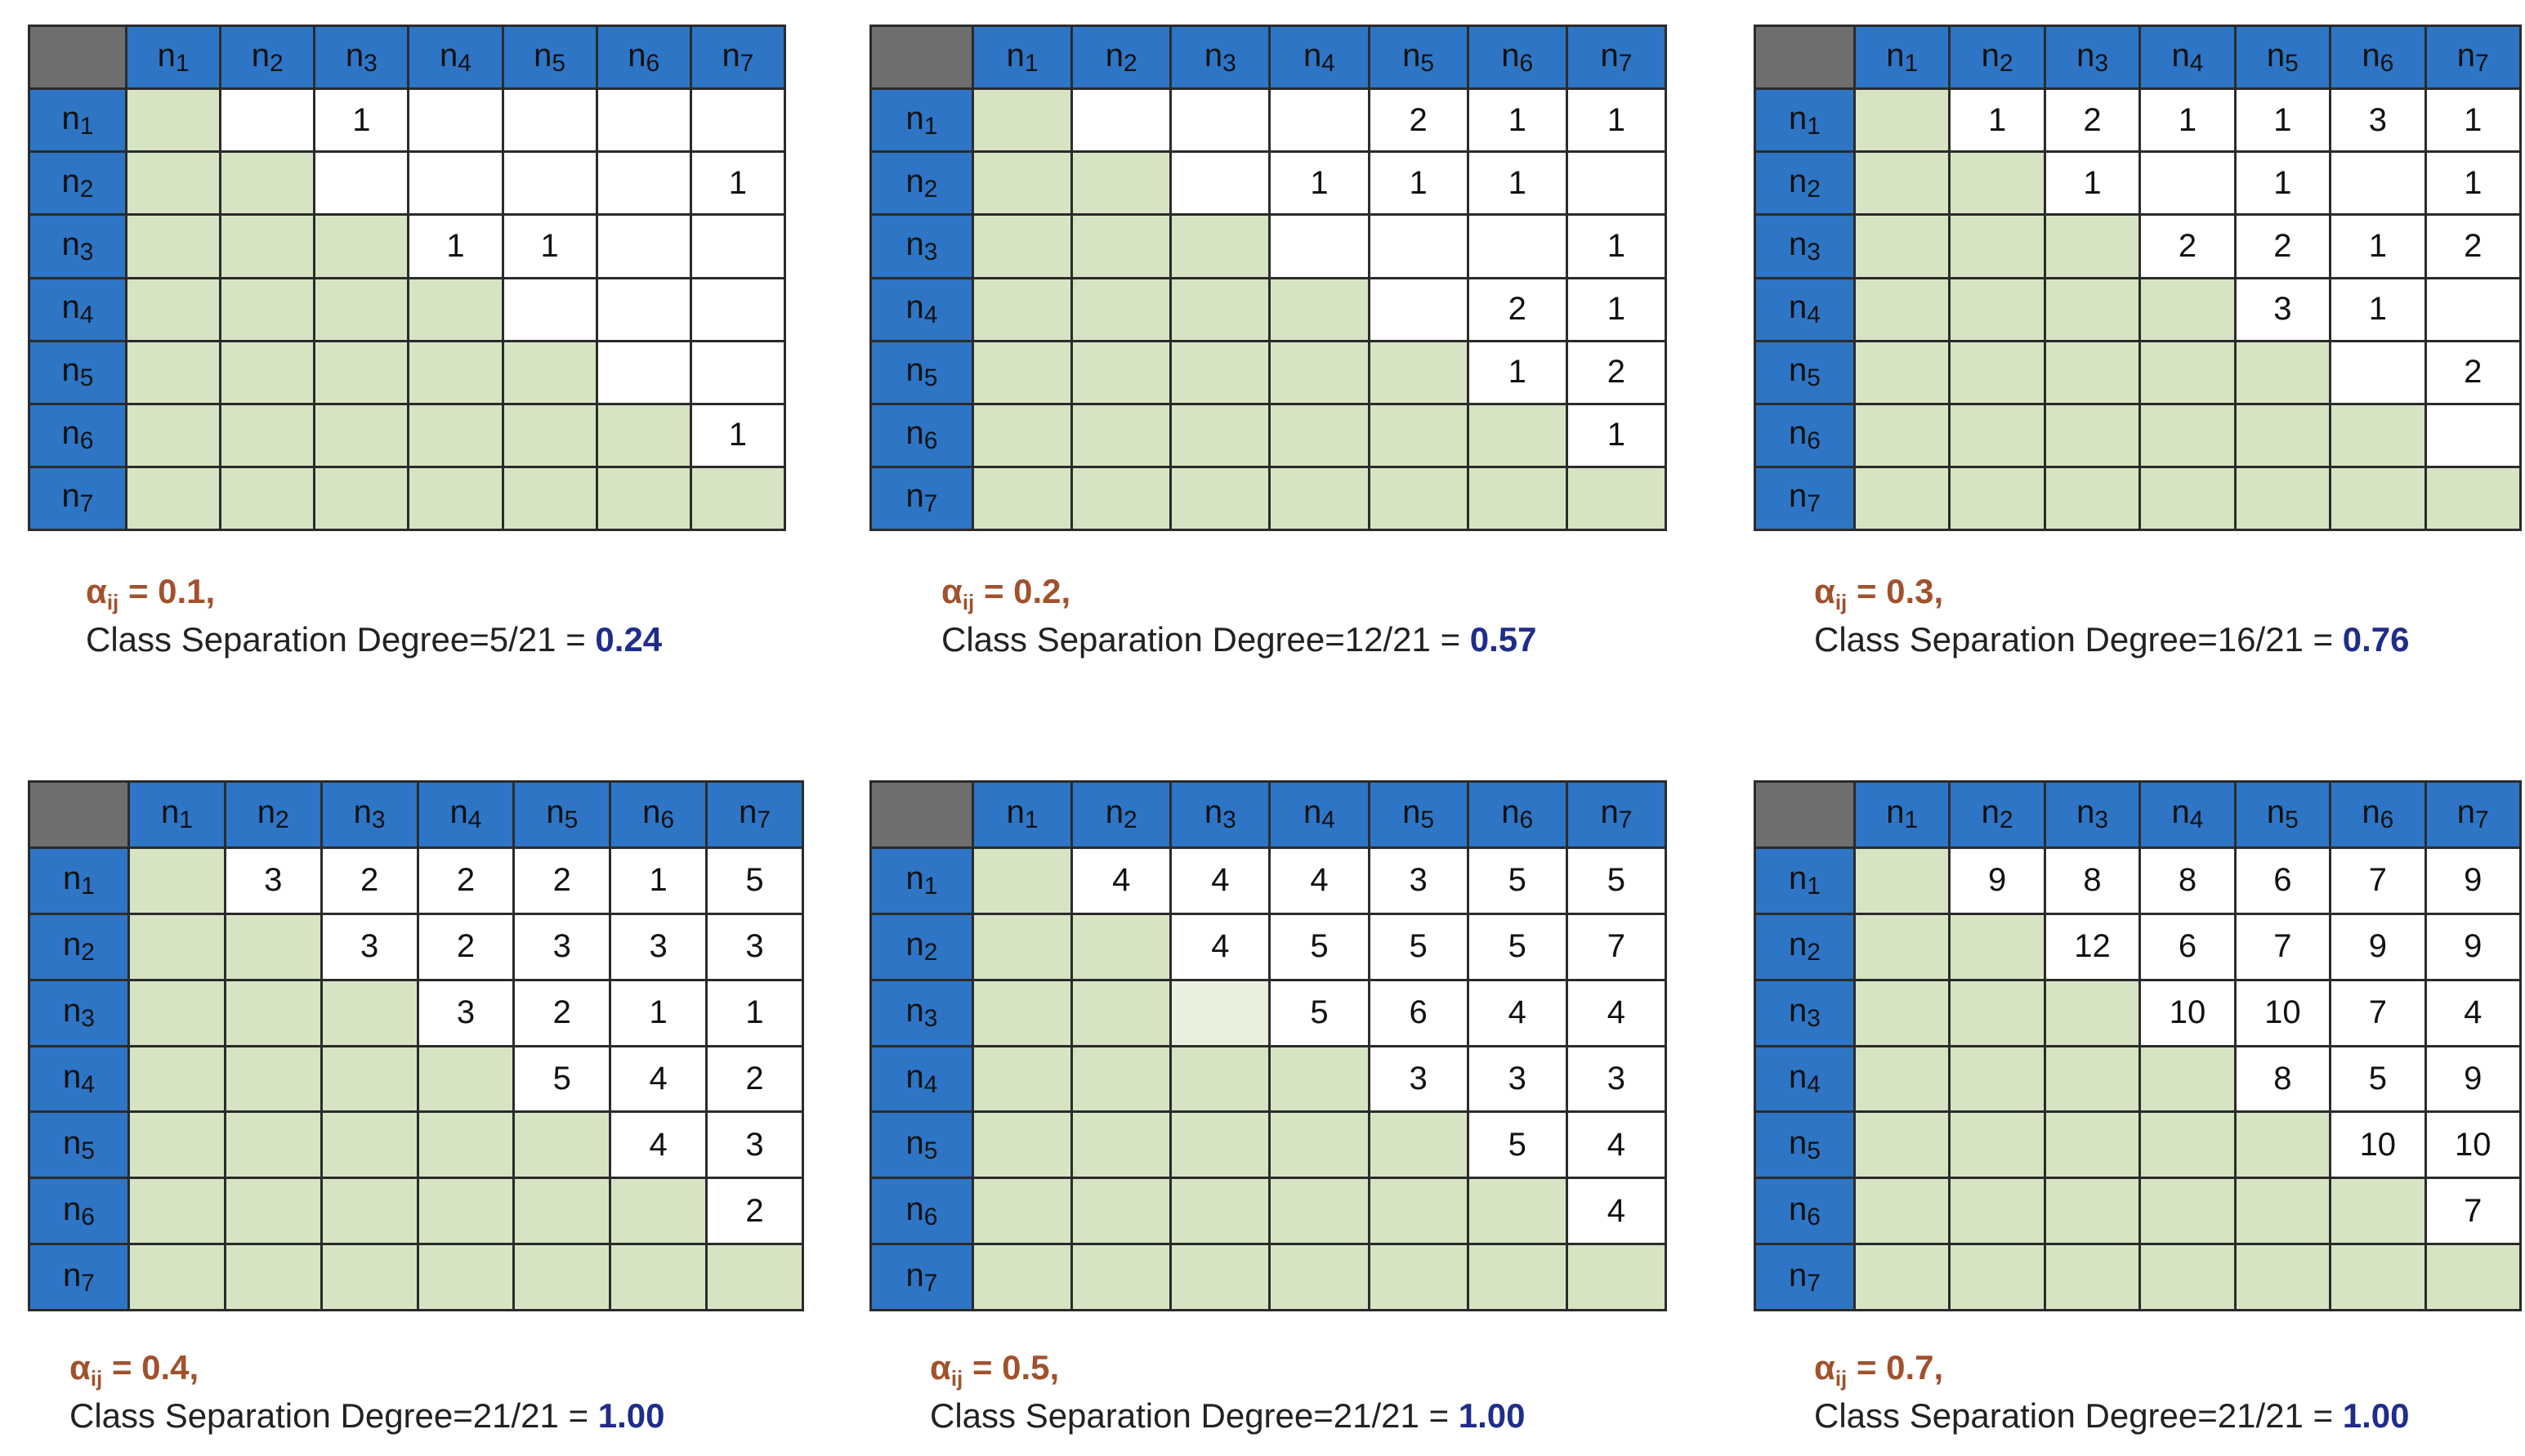 This screenshot has width=2525, height=1456. What do you see at coordinates (1228, 1369) in the screenshot?
I see `alpha-label: αij = 0.5,` at bounding box center [1228, 1369].